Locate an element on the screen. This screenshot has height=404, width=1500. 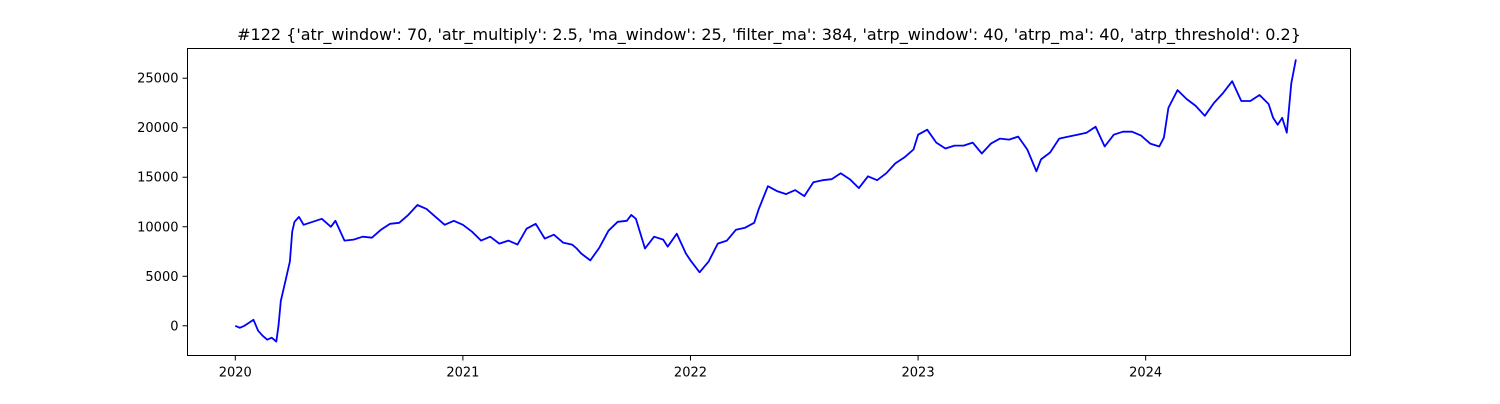
y-tick-label: 20000 is located at coordinates (157, 128).